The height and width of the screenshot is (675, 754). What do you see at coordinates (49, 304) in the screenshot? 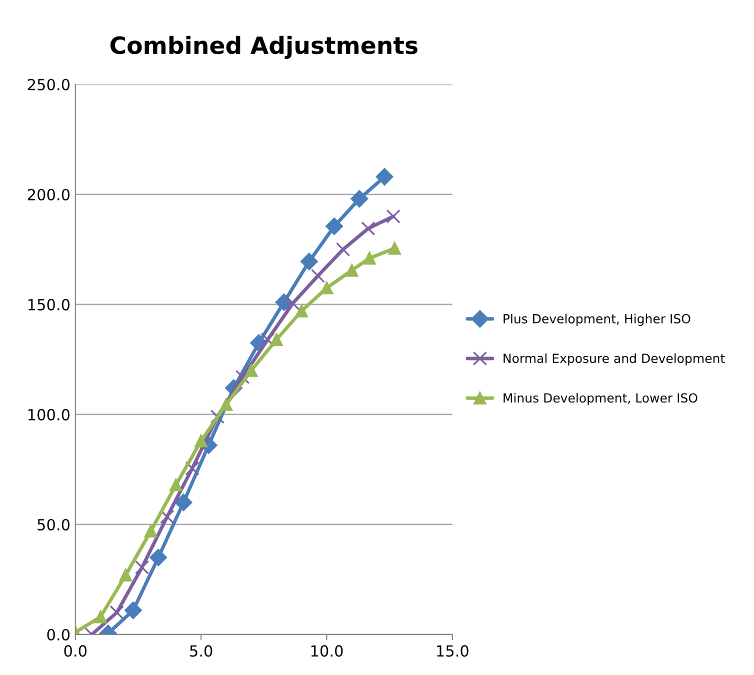
I see `y-tick-label: 150.0` at bounding box center [49, 304].